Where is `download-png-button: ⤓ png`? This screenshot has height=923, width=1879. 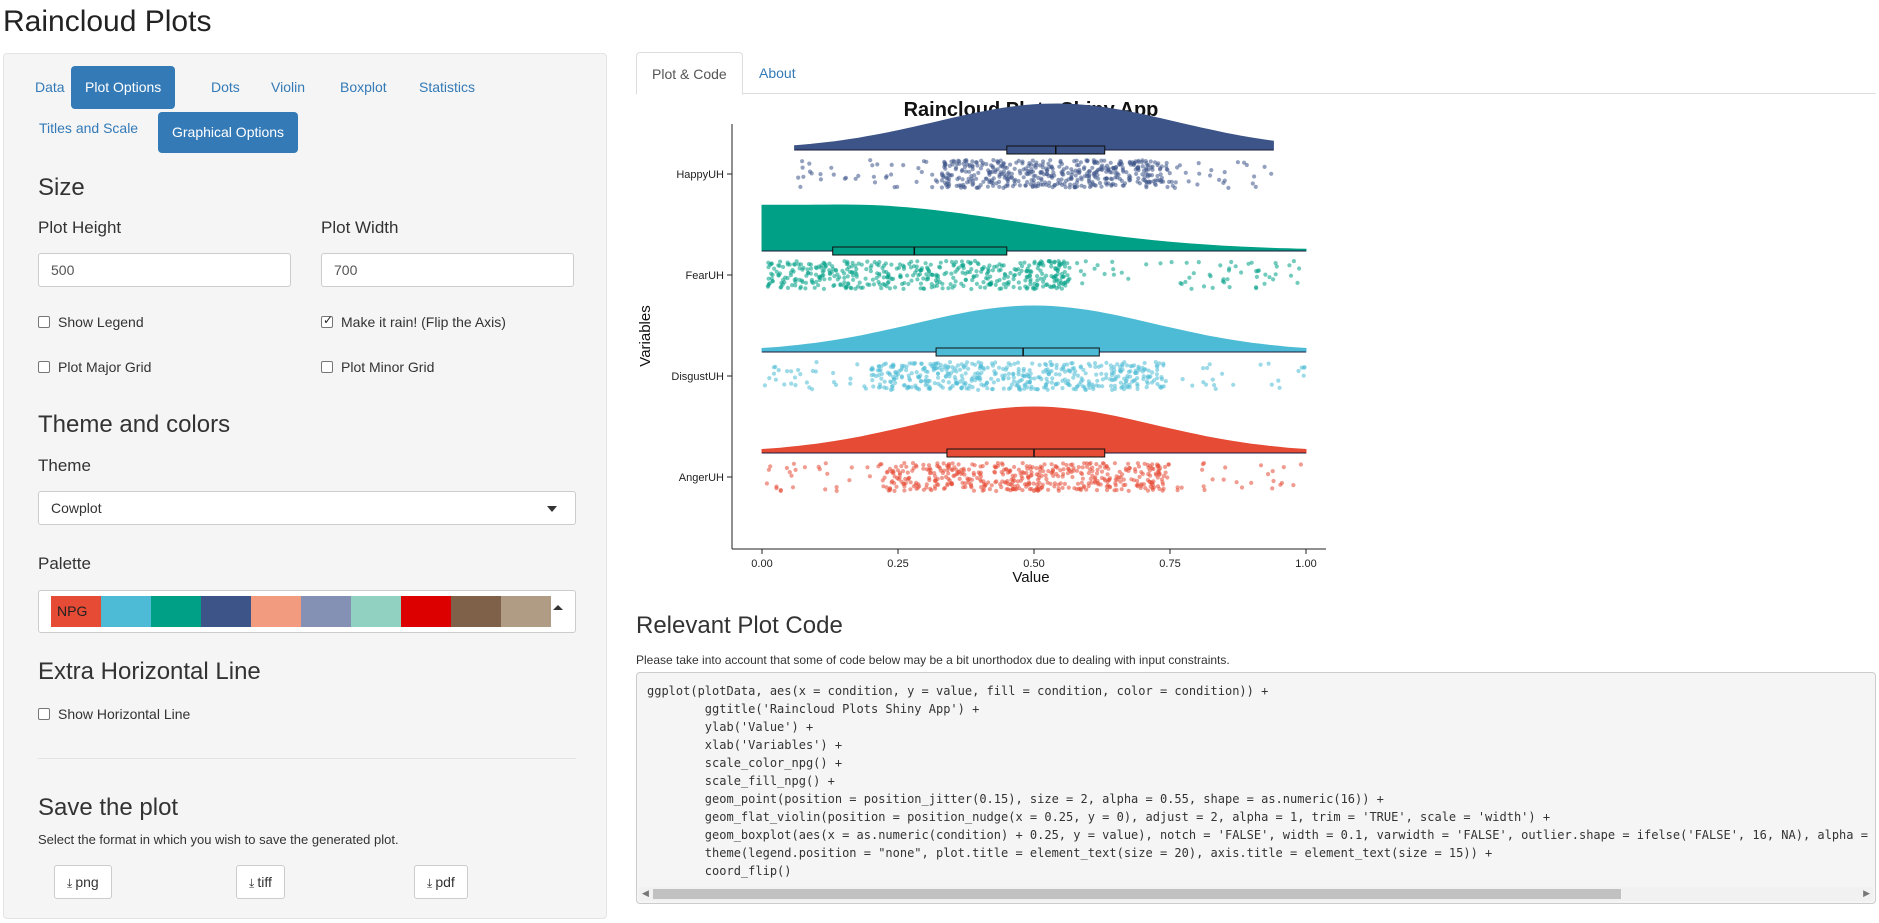
download-png-button: ⤓ png is located at coordinates (83, 882).